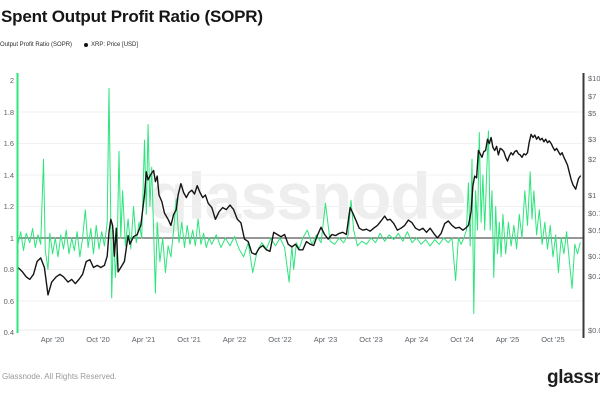 This screenshot has height=400, width=600. I want to click on left-axis-tick-label: 0.4, so click(8, 332).